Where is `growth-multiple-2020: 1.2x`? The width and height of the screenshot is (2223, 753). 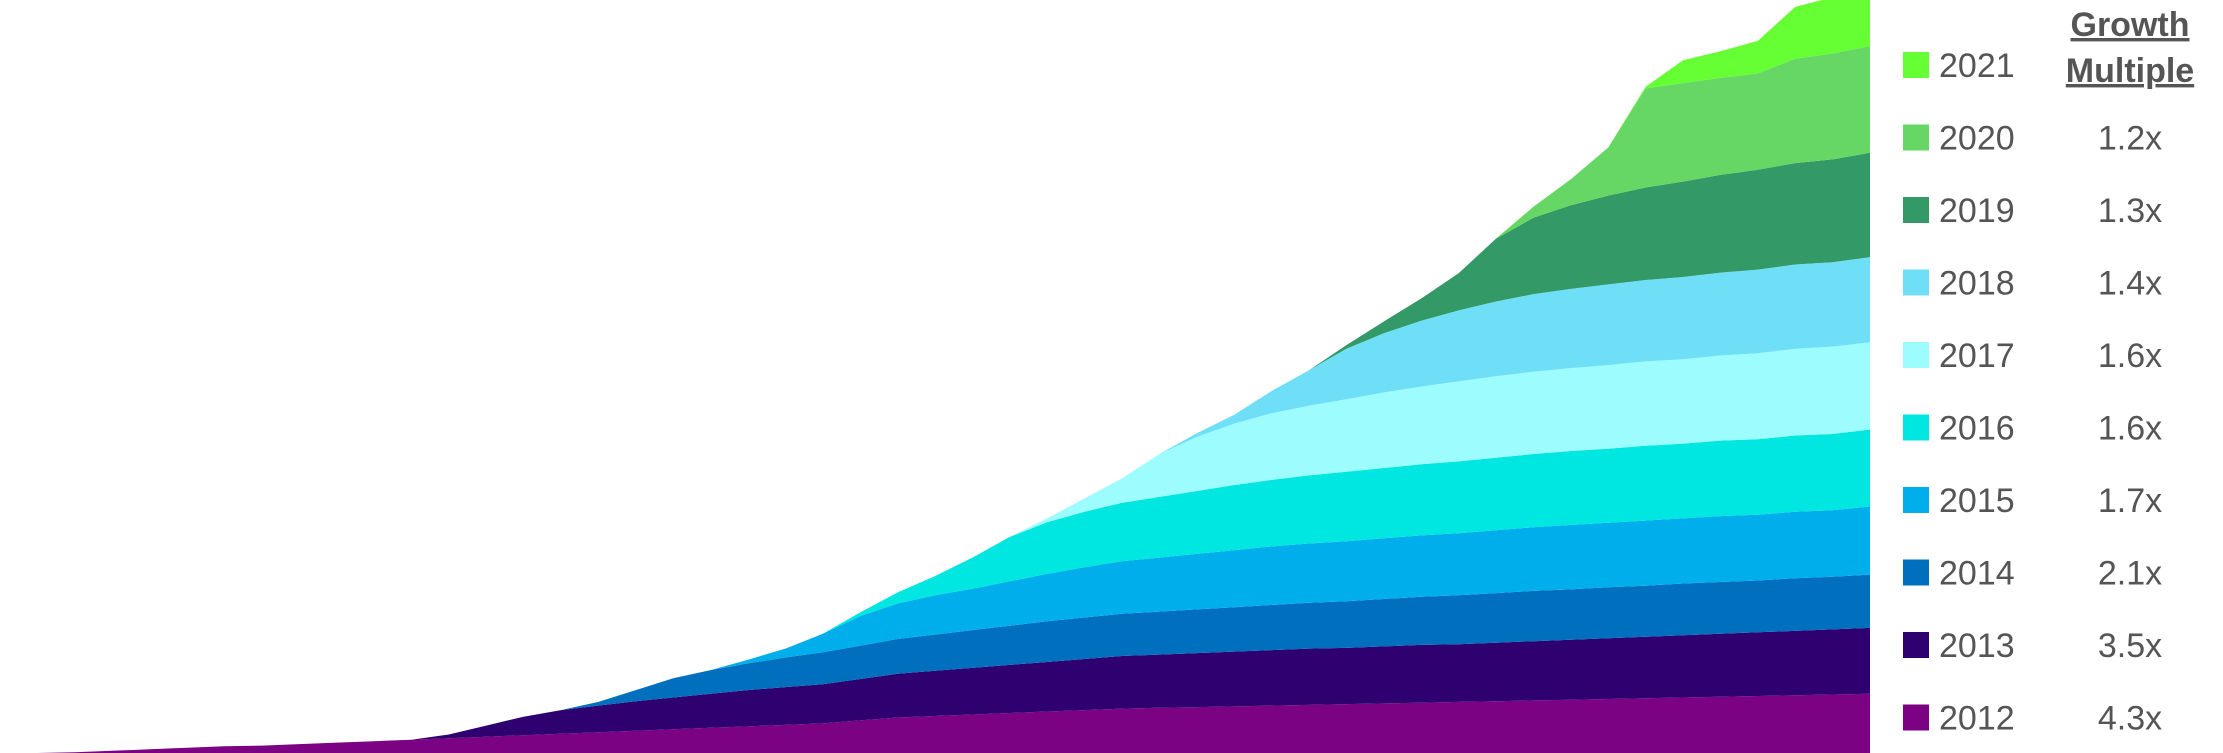 growth-multiple-2020: 1.2x is located at coordinates (2130, 139).